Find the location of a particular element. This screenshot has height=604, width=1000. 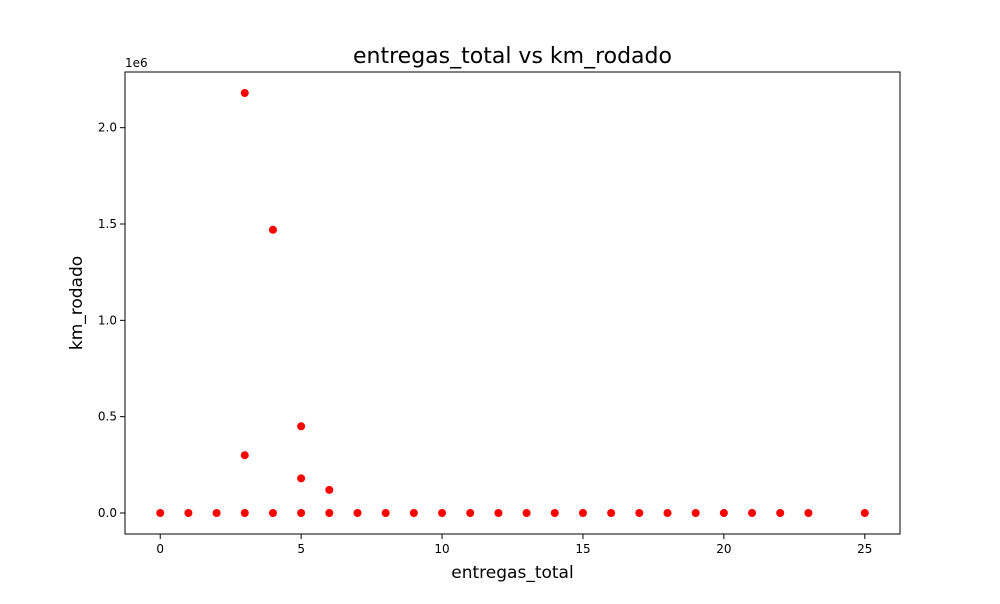

x-tick-label: 25 is located at coordinates (864, 549).